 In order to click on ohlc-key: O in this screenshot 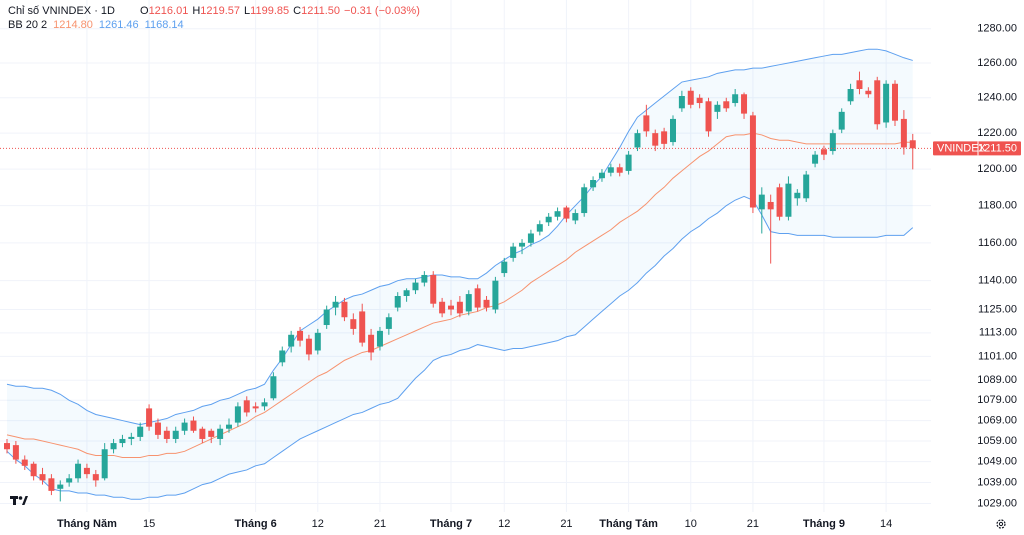, I will do `click(144, 11)`.